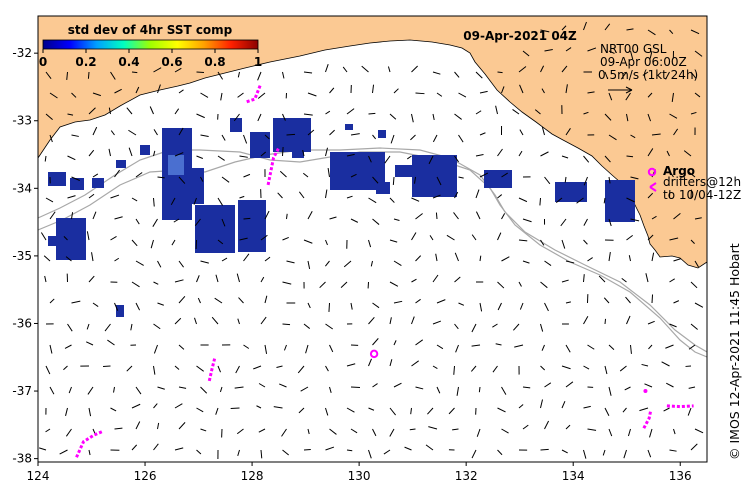 This screenshot has width=749, height=496. I want to click on drifter-legend-icon, so click(653, 187).